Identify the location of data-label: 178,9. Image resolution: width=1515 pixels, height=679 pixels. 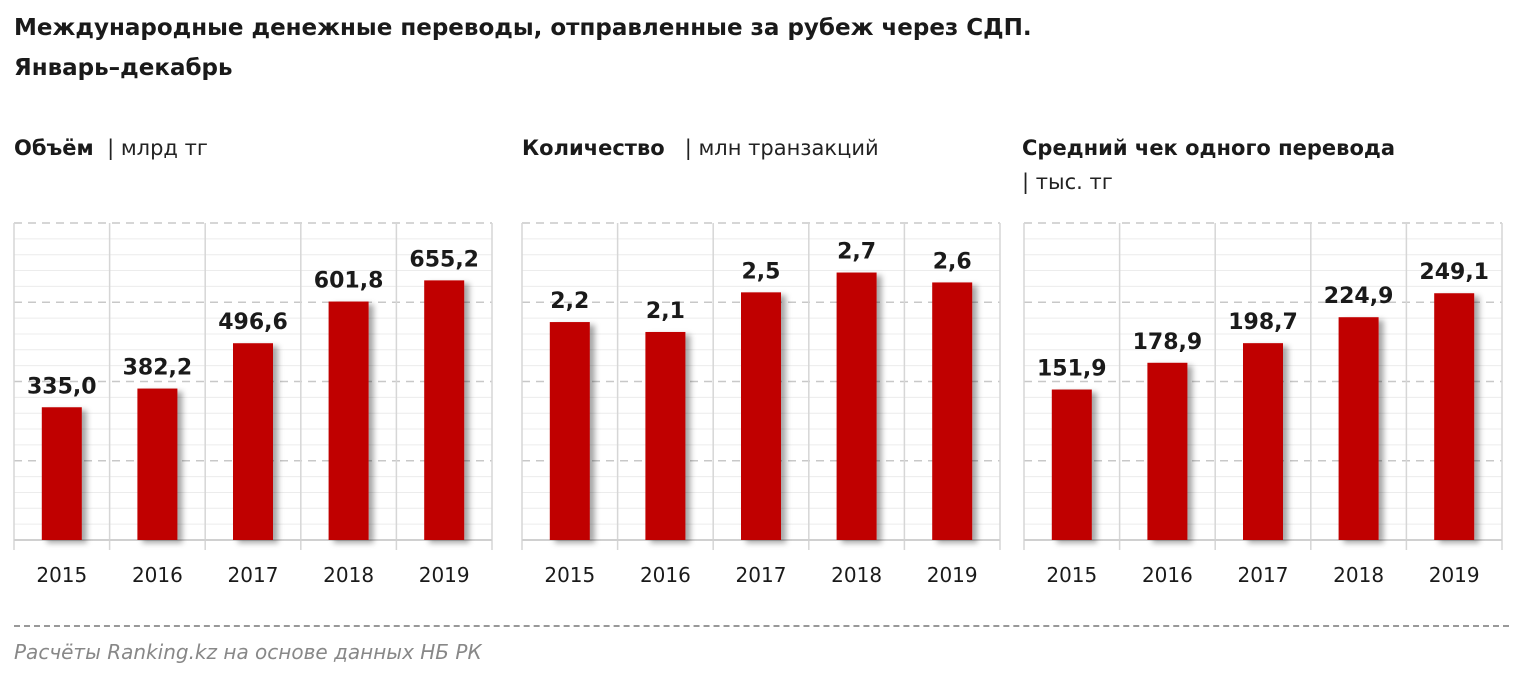
(1168, 342).